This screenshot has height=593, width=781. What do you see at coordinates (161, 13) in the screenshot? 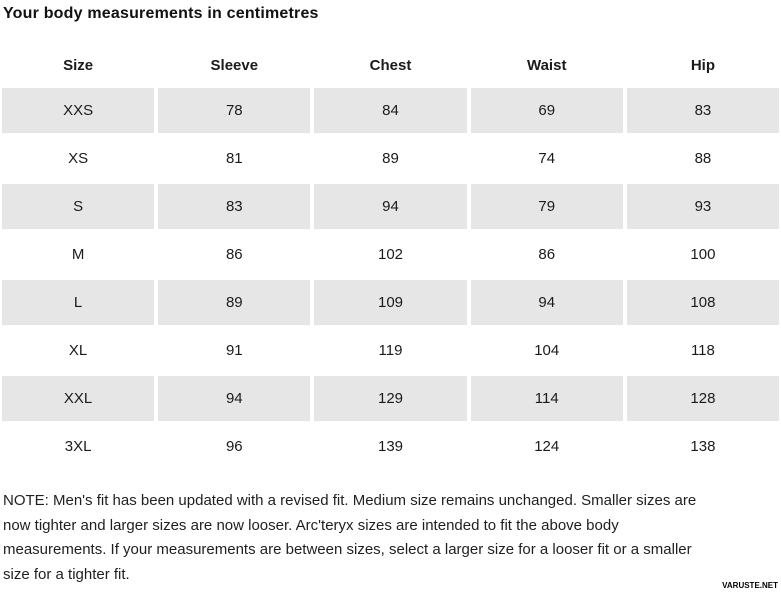
I see `page-title: Your body measurements in centimetres` at bounding box center [161, 13].